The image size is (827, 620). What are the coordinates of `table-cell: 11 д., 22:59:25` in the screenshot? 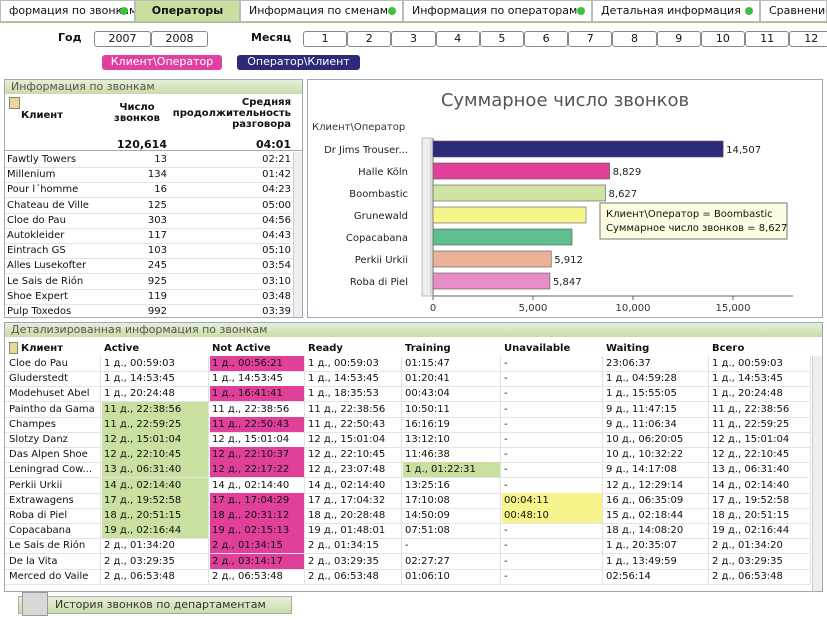 It's located at (155, 424).